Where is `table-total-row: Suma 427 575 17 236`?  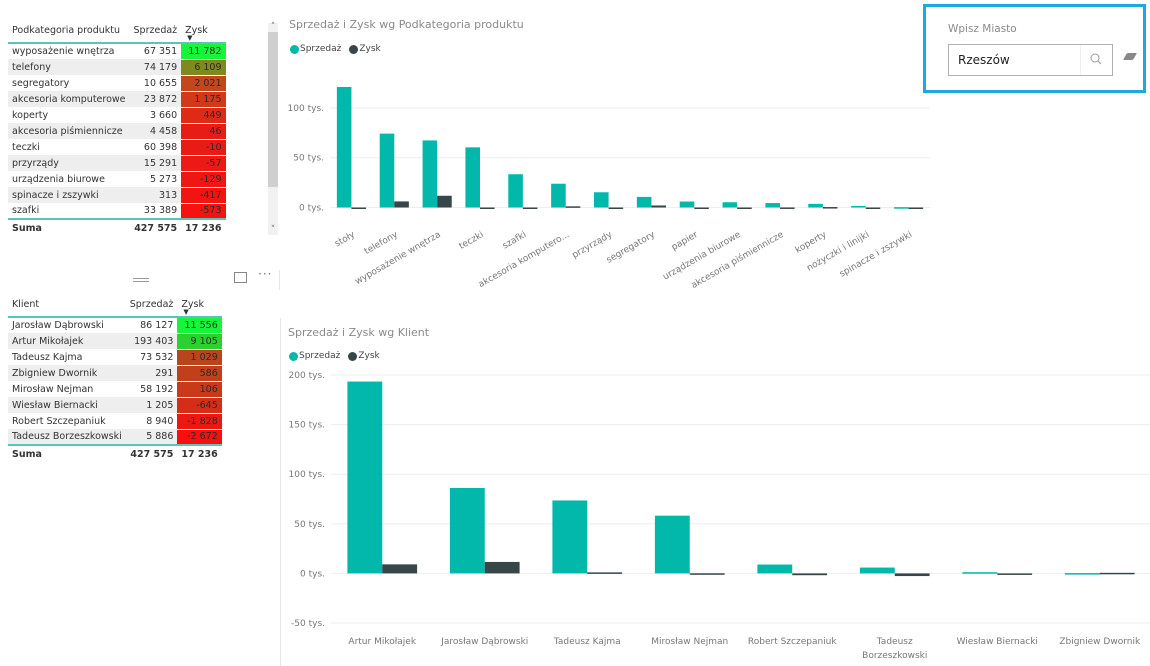
table-total-row: Suma 427 575 17 236 is located at coordinates (117, 228).